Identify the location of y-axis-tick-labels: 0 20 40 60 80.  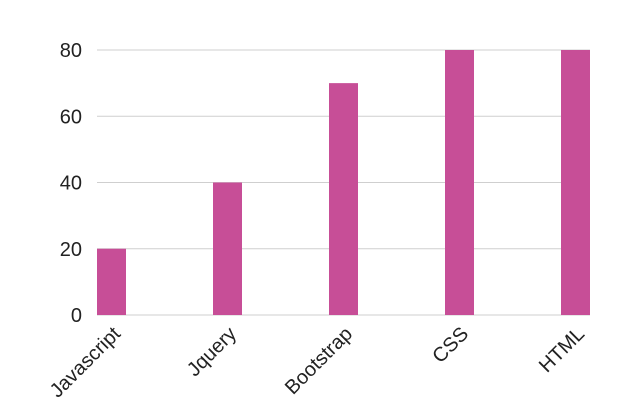
(71, 183).